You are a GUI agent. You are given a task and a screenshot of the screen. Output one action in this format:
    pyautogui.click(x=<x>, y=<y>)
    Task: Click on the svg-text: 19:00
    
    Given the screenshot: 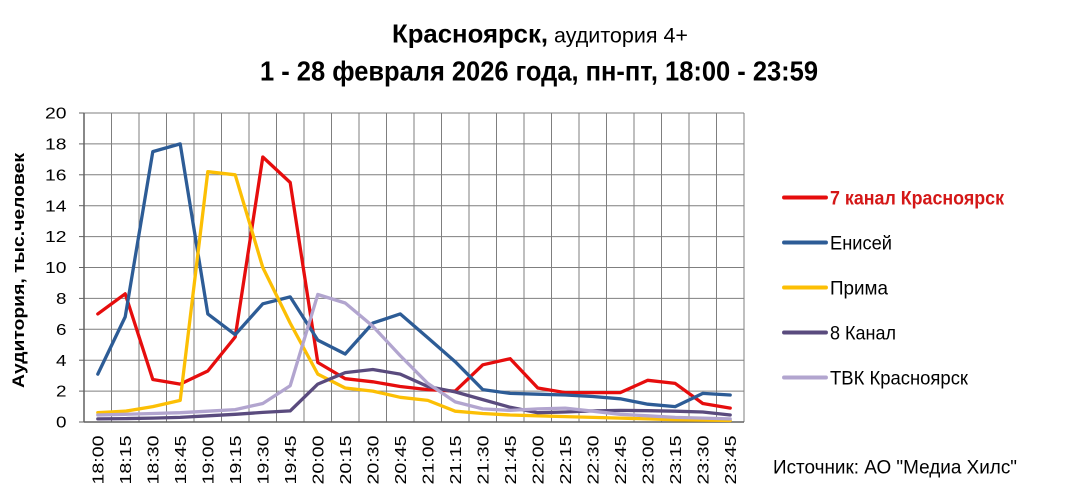 What is the action you would take?
    pyautogui.click(x=209, y=459)
    